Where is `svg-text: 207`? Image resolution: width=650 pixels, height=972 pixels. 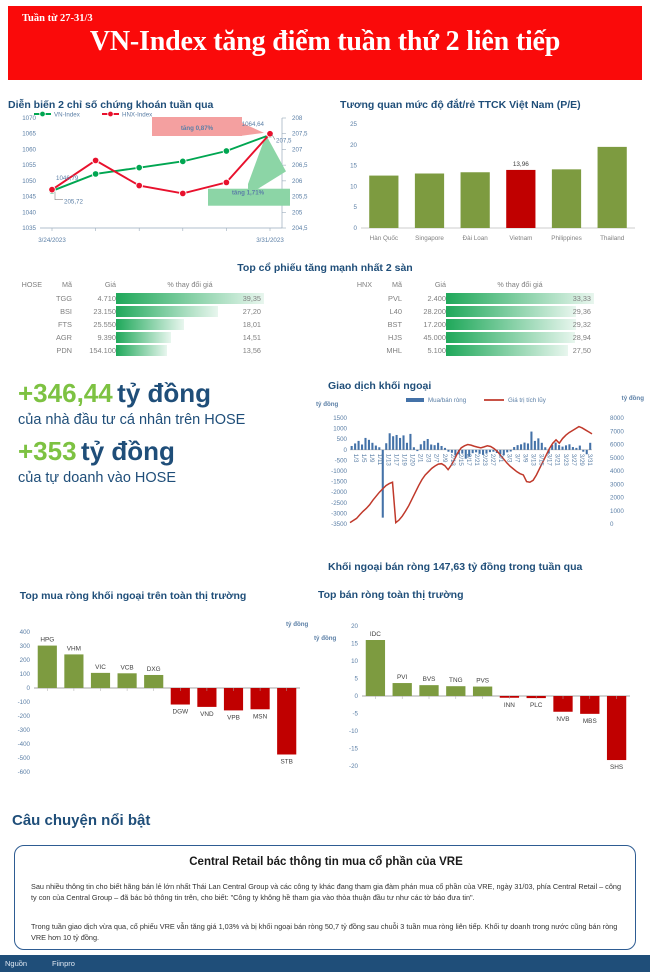 svg-text: 207 is located at coordinates (297, 149).